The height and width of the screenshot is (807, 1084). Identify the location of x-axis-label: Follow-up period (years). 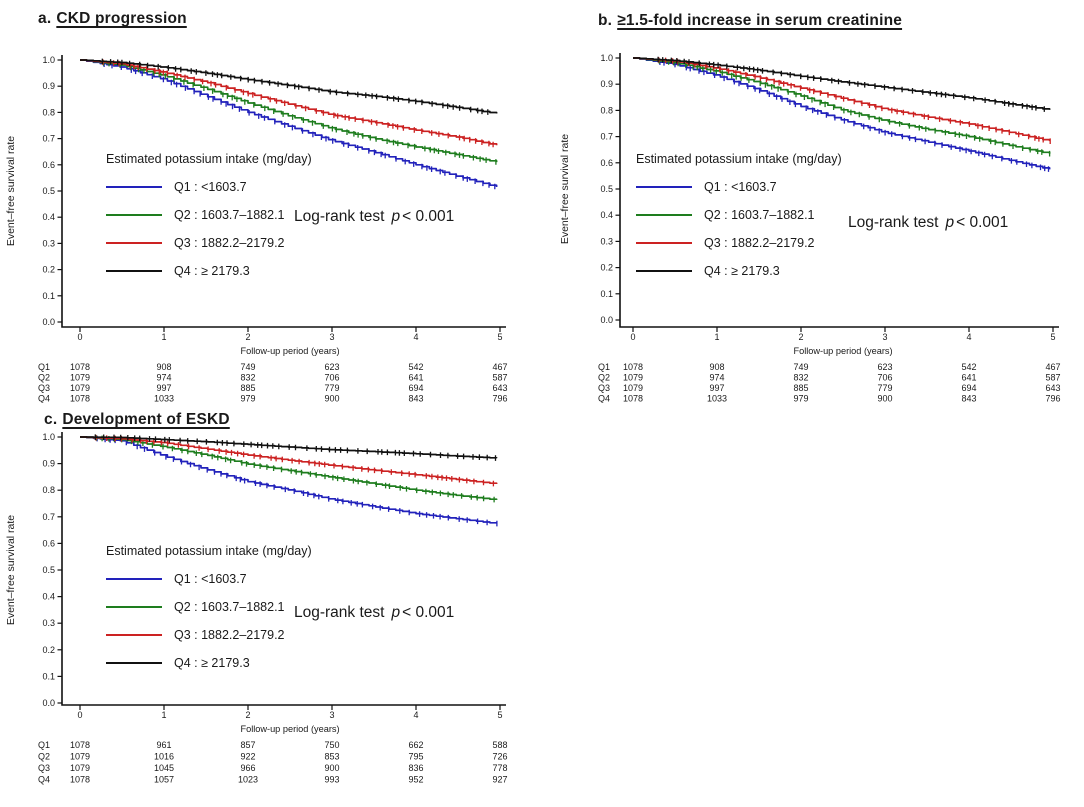
(289, 729).